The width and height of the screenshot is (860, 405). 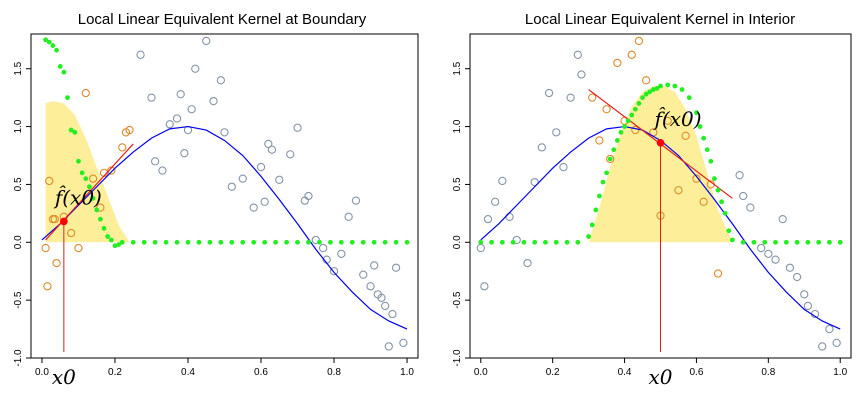 I want to click on y-tick-label: 0.5, so click(x=18, y=184).